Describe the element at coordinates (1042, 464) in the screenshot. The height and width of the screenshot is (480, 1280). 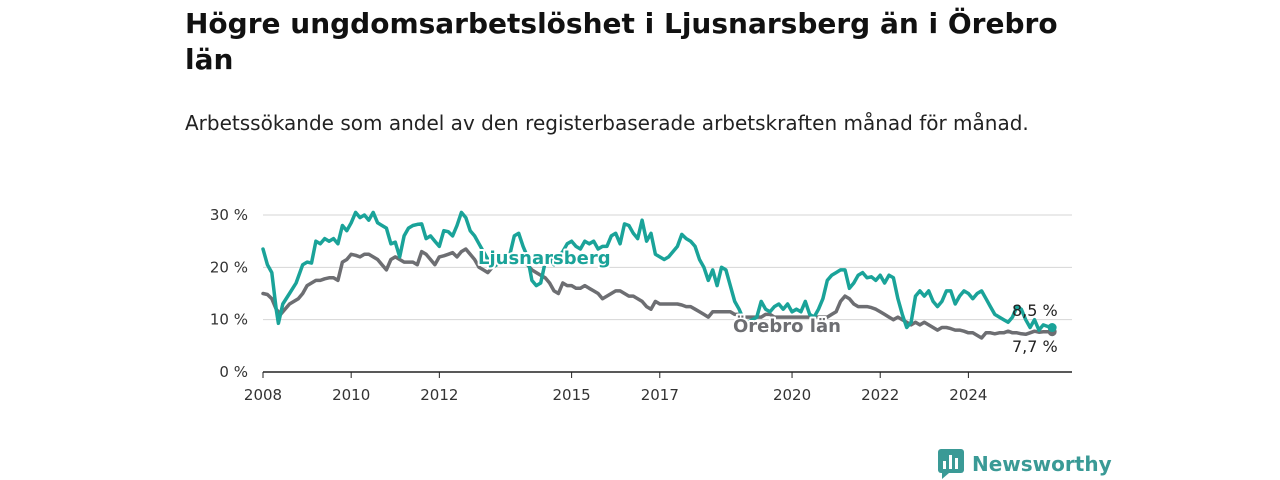
I see `brand-name: Newsworthy` at that location.